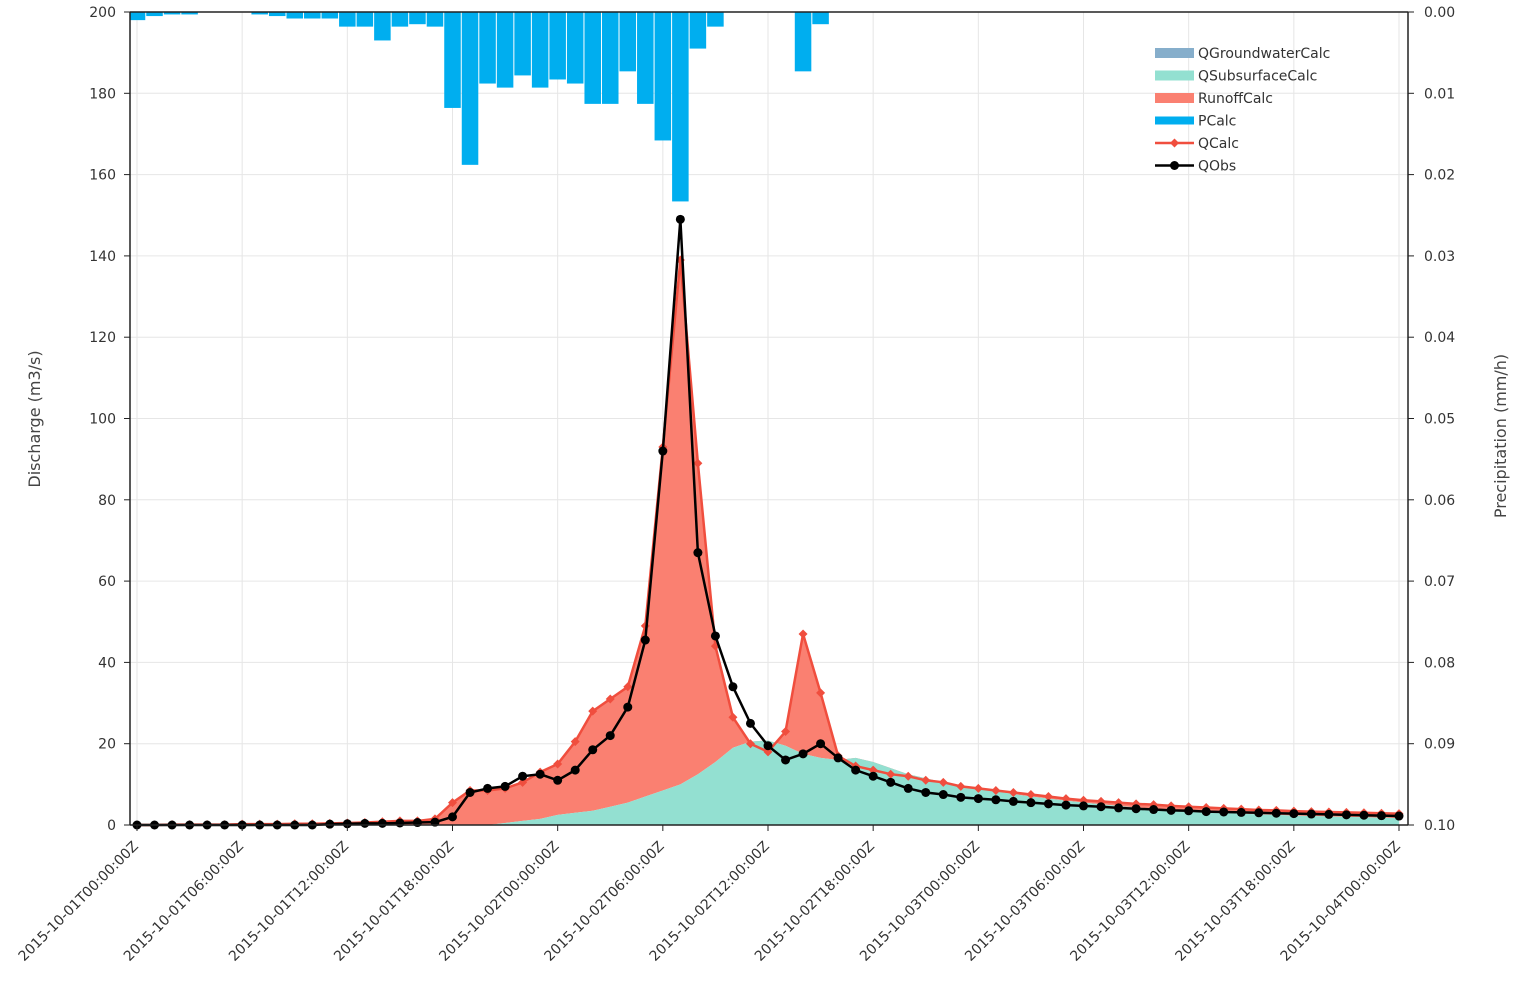  I want to click on y-right-tick-label: 0.01, so click(1439, 94).